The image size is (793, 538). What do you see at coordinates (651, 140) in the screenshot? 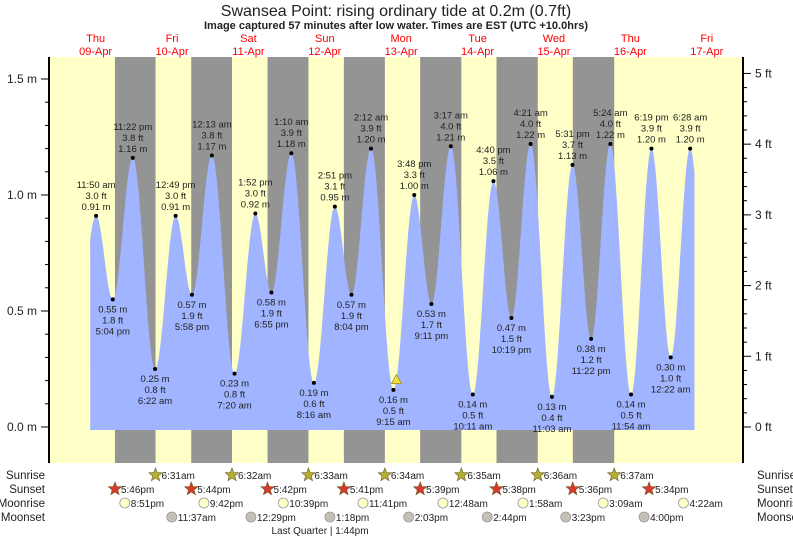
I see `high-tide-m-label: 1.20 m` at bounding box center [651, 140].